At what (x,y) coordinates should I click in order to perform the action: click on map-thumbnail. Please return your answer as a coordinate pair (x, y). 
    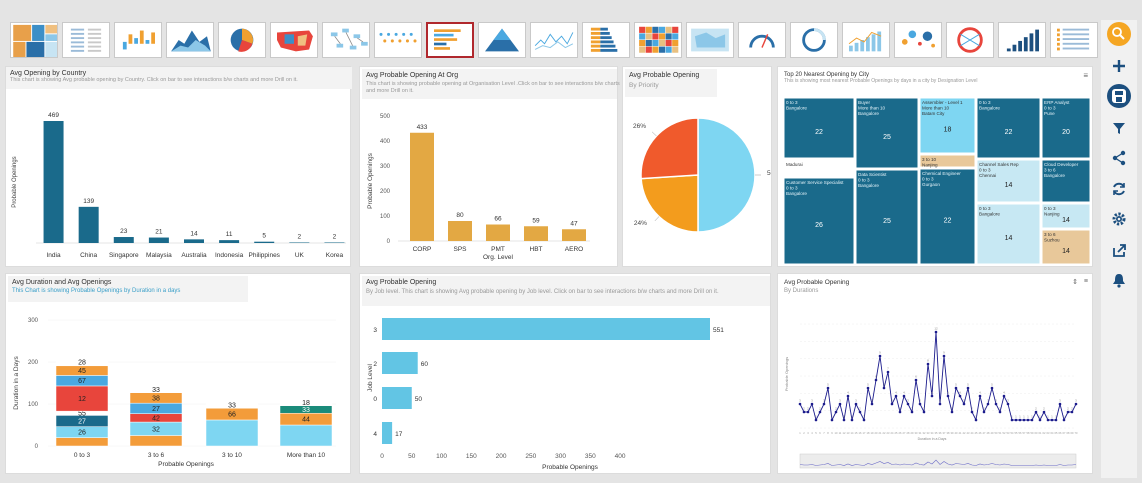
    Looking at the image, I should click on (294, 40).